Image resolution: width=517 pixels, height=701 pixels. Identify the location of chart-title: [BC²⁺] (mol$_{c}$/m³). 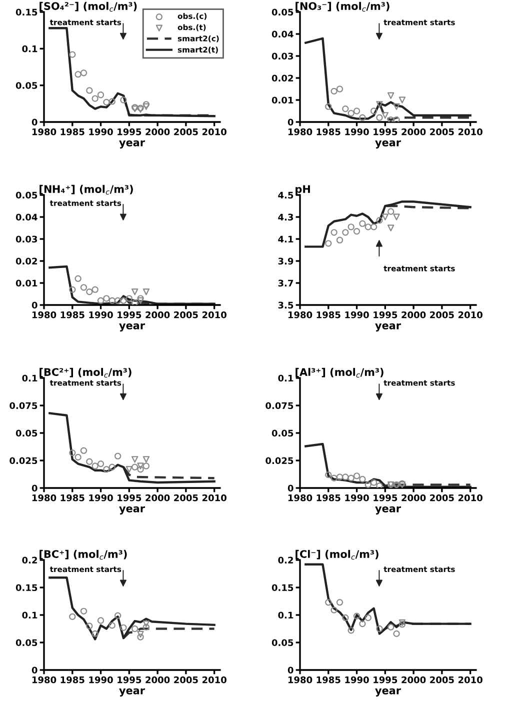
(86, 373).